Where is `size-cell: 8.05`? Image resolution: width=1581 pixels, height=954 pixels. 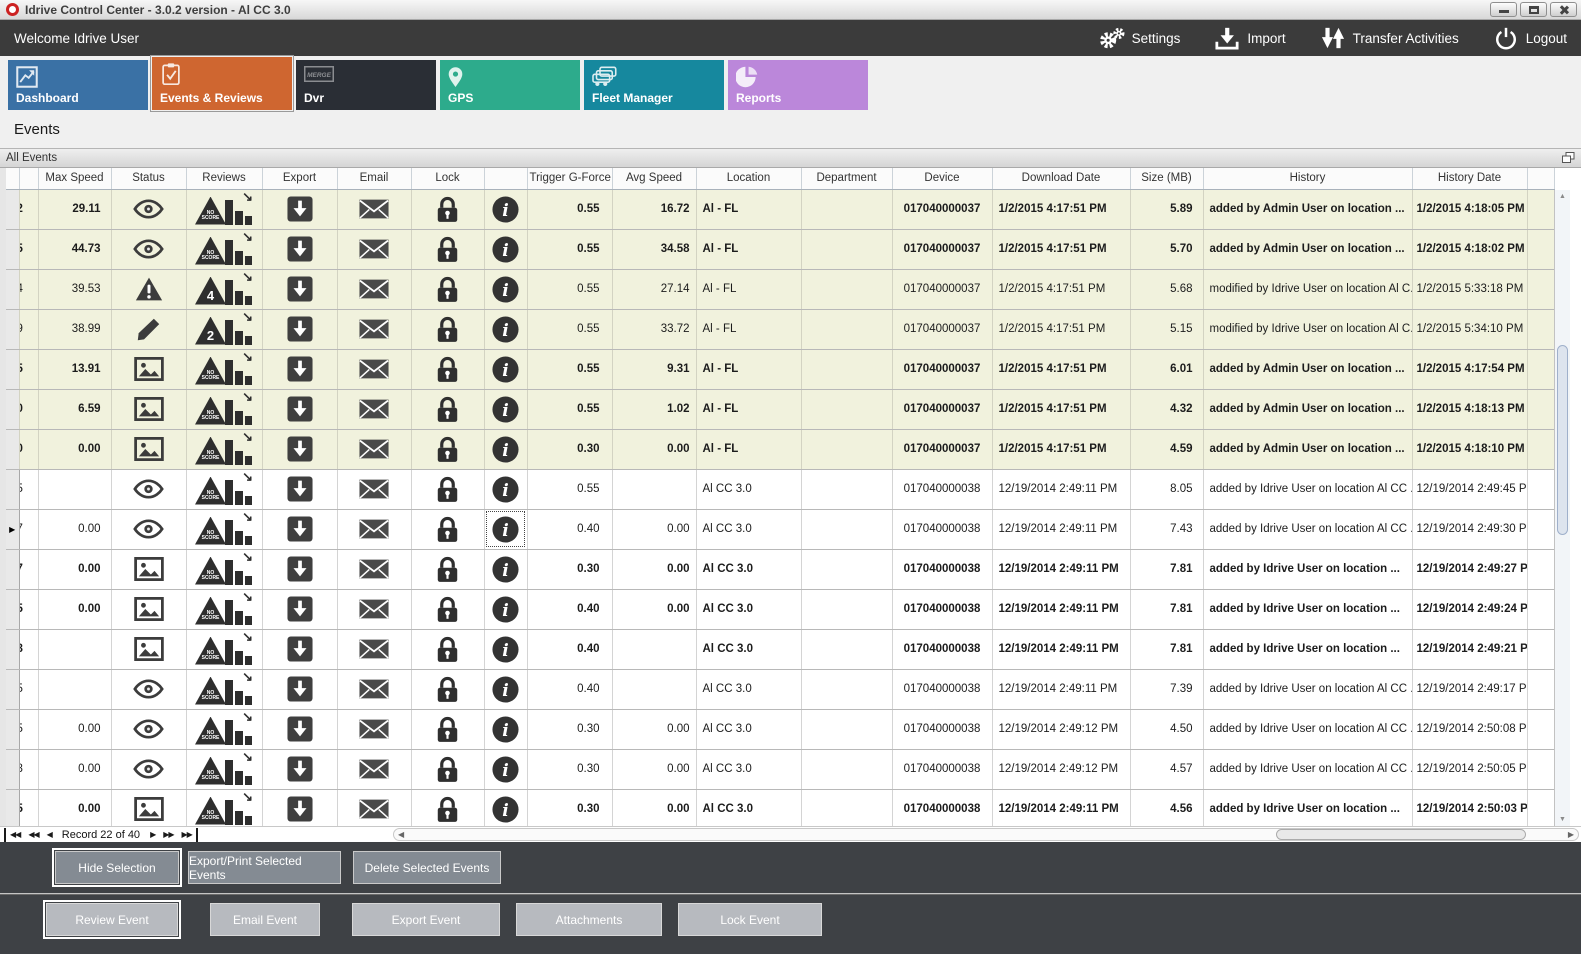
size-cell: 8.05 is located at coordinates (1167, 489).